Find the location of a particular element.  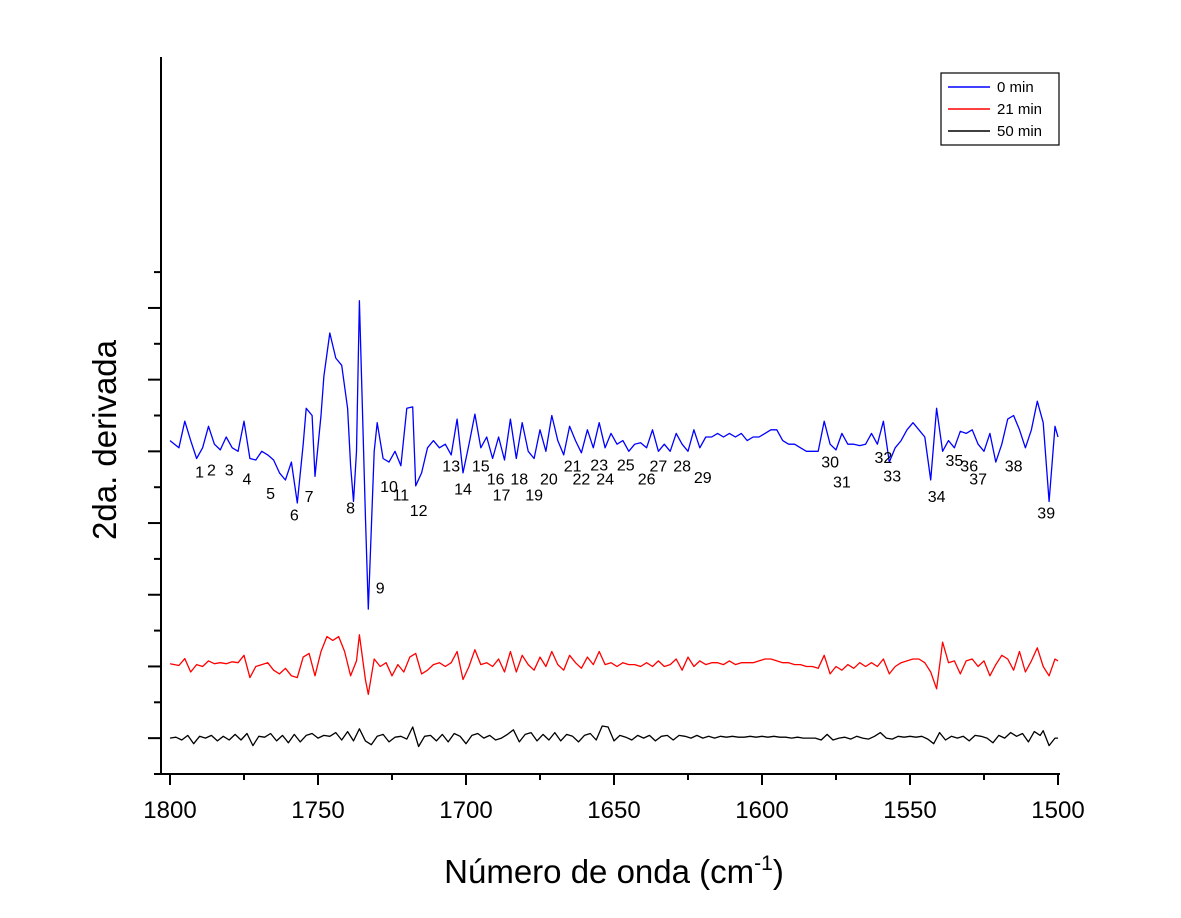

peak-label: 32 is located at coordinates (884, 458).